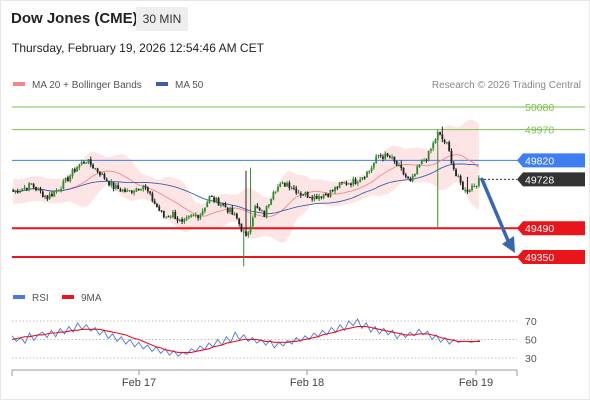 The image size is (590, 400). I want to click on ma9-line, so click(245, 339).